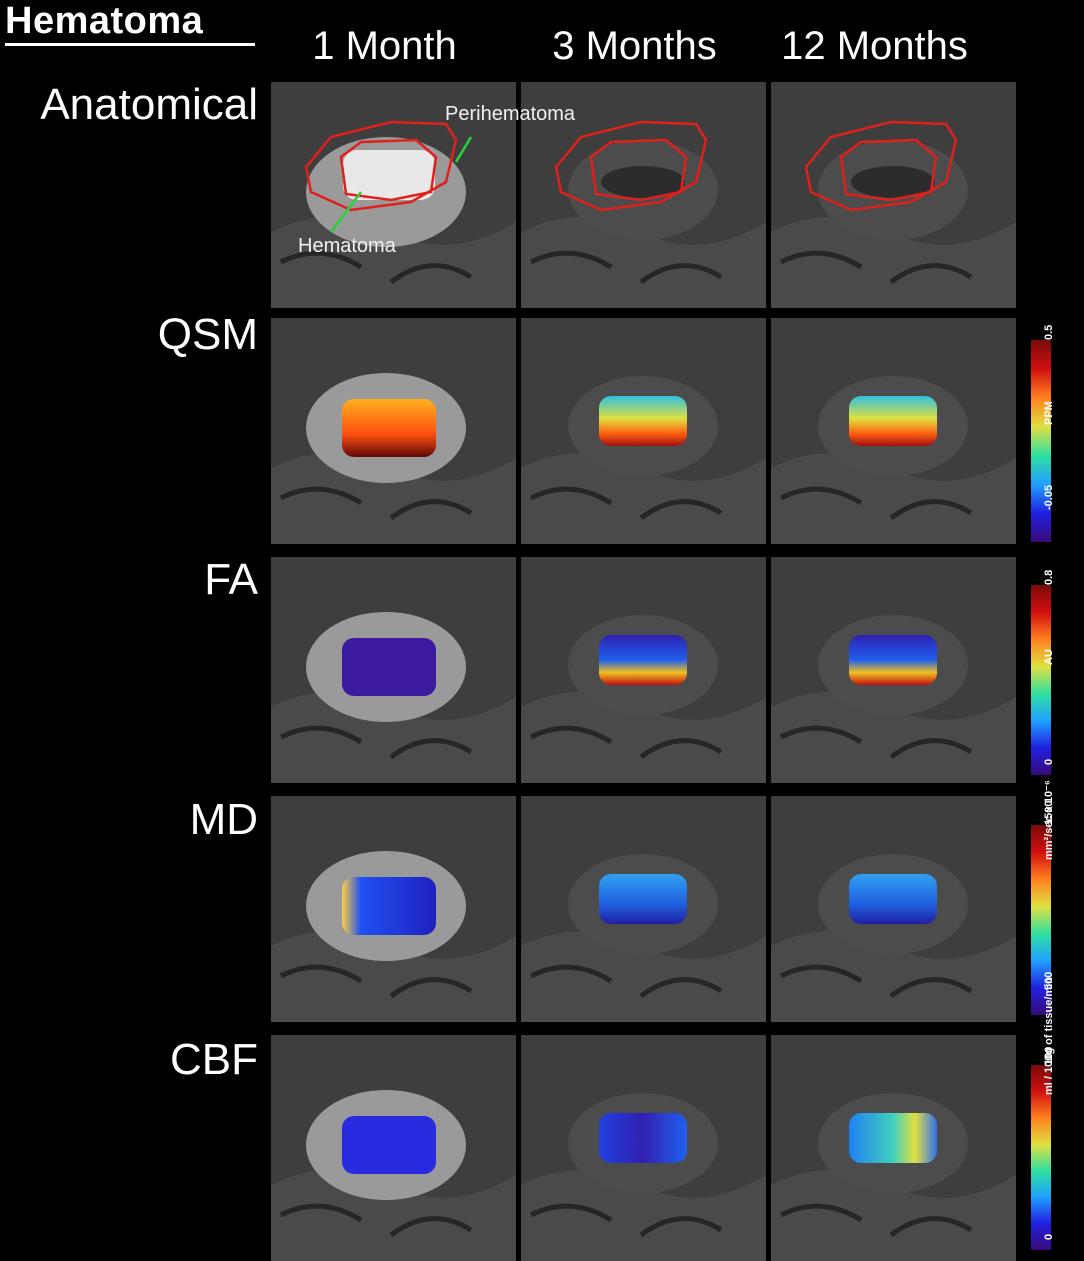  I want to click on row-label-anatomical: Anatomical, so click(149, 104).